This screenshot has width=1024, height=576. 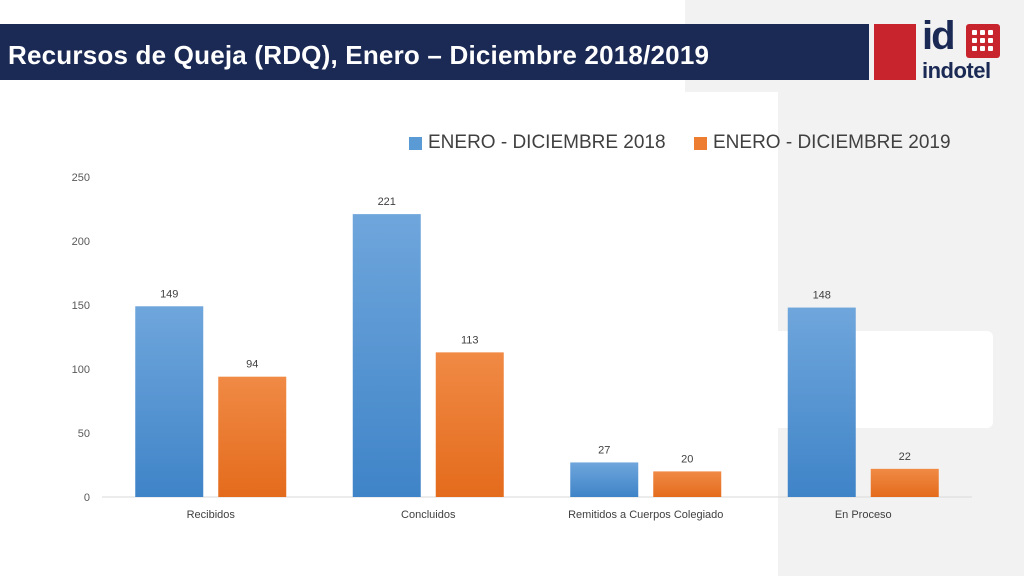 What do you see at coordinates (81, 306) in the screenshot?
I see `y-tick-label: 150` at bounding box center [81, 306].